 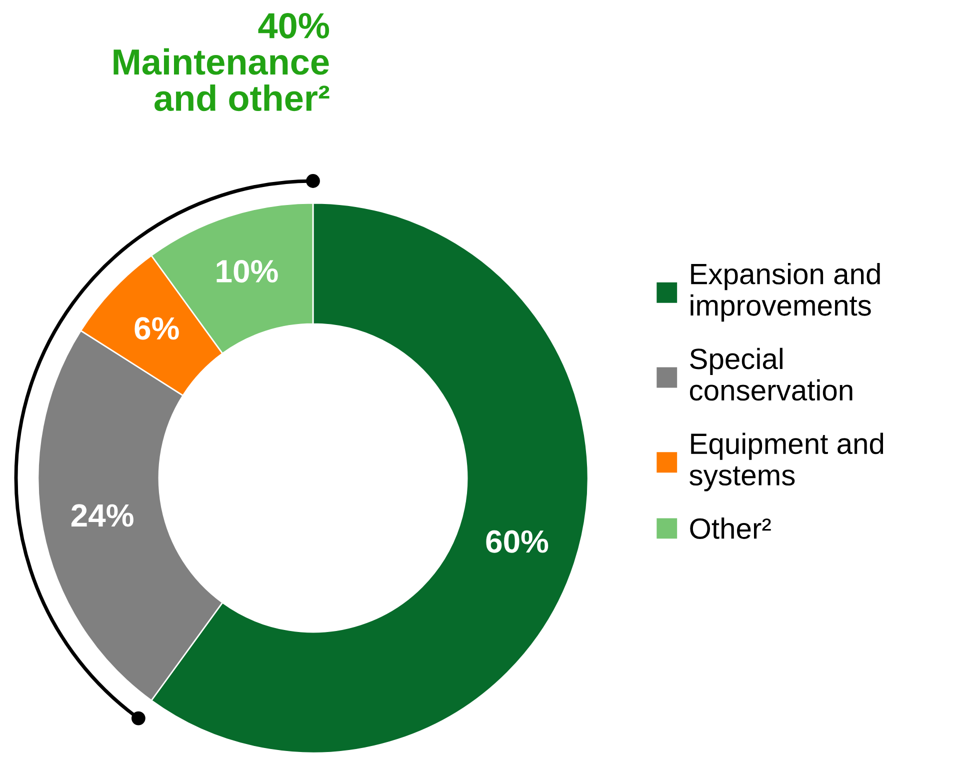 What do you see at coordinates (771, 374) in the screenshot?
I see `legend-label: Special conservation` at bounding box center [771, 374].